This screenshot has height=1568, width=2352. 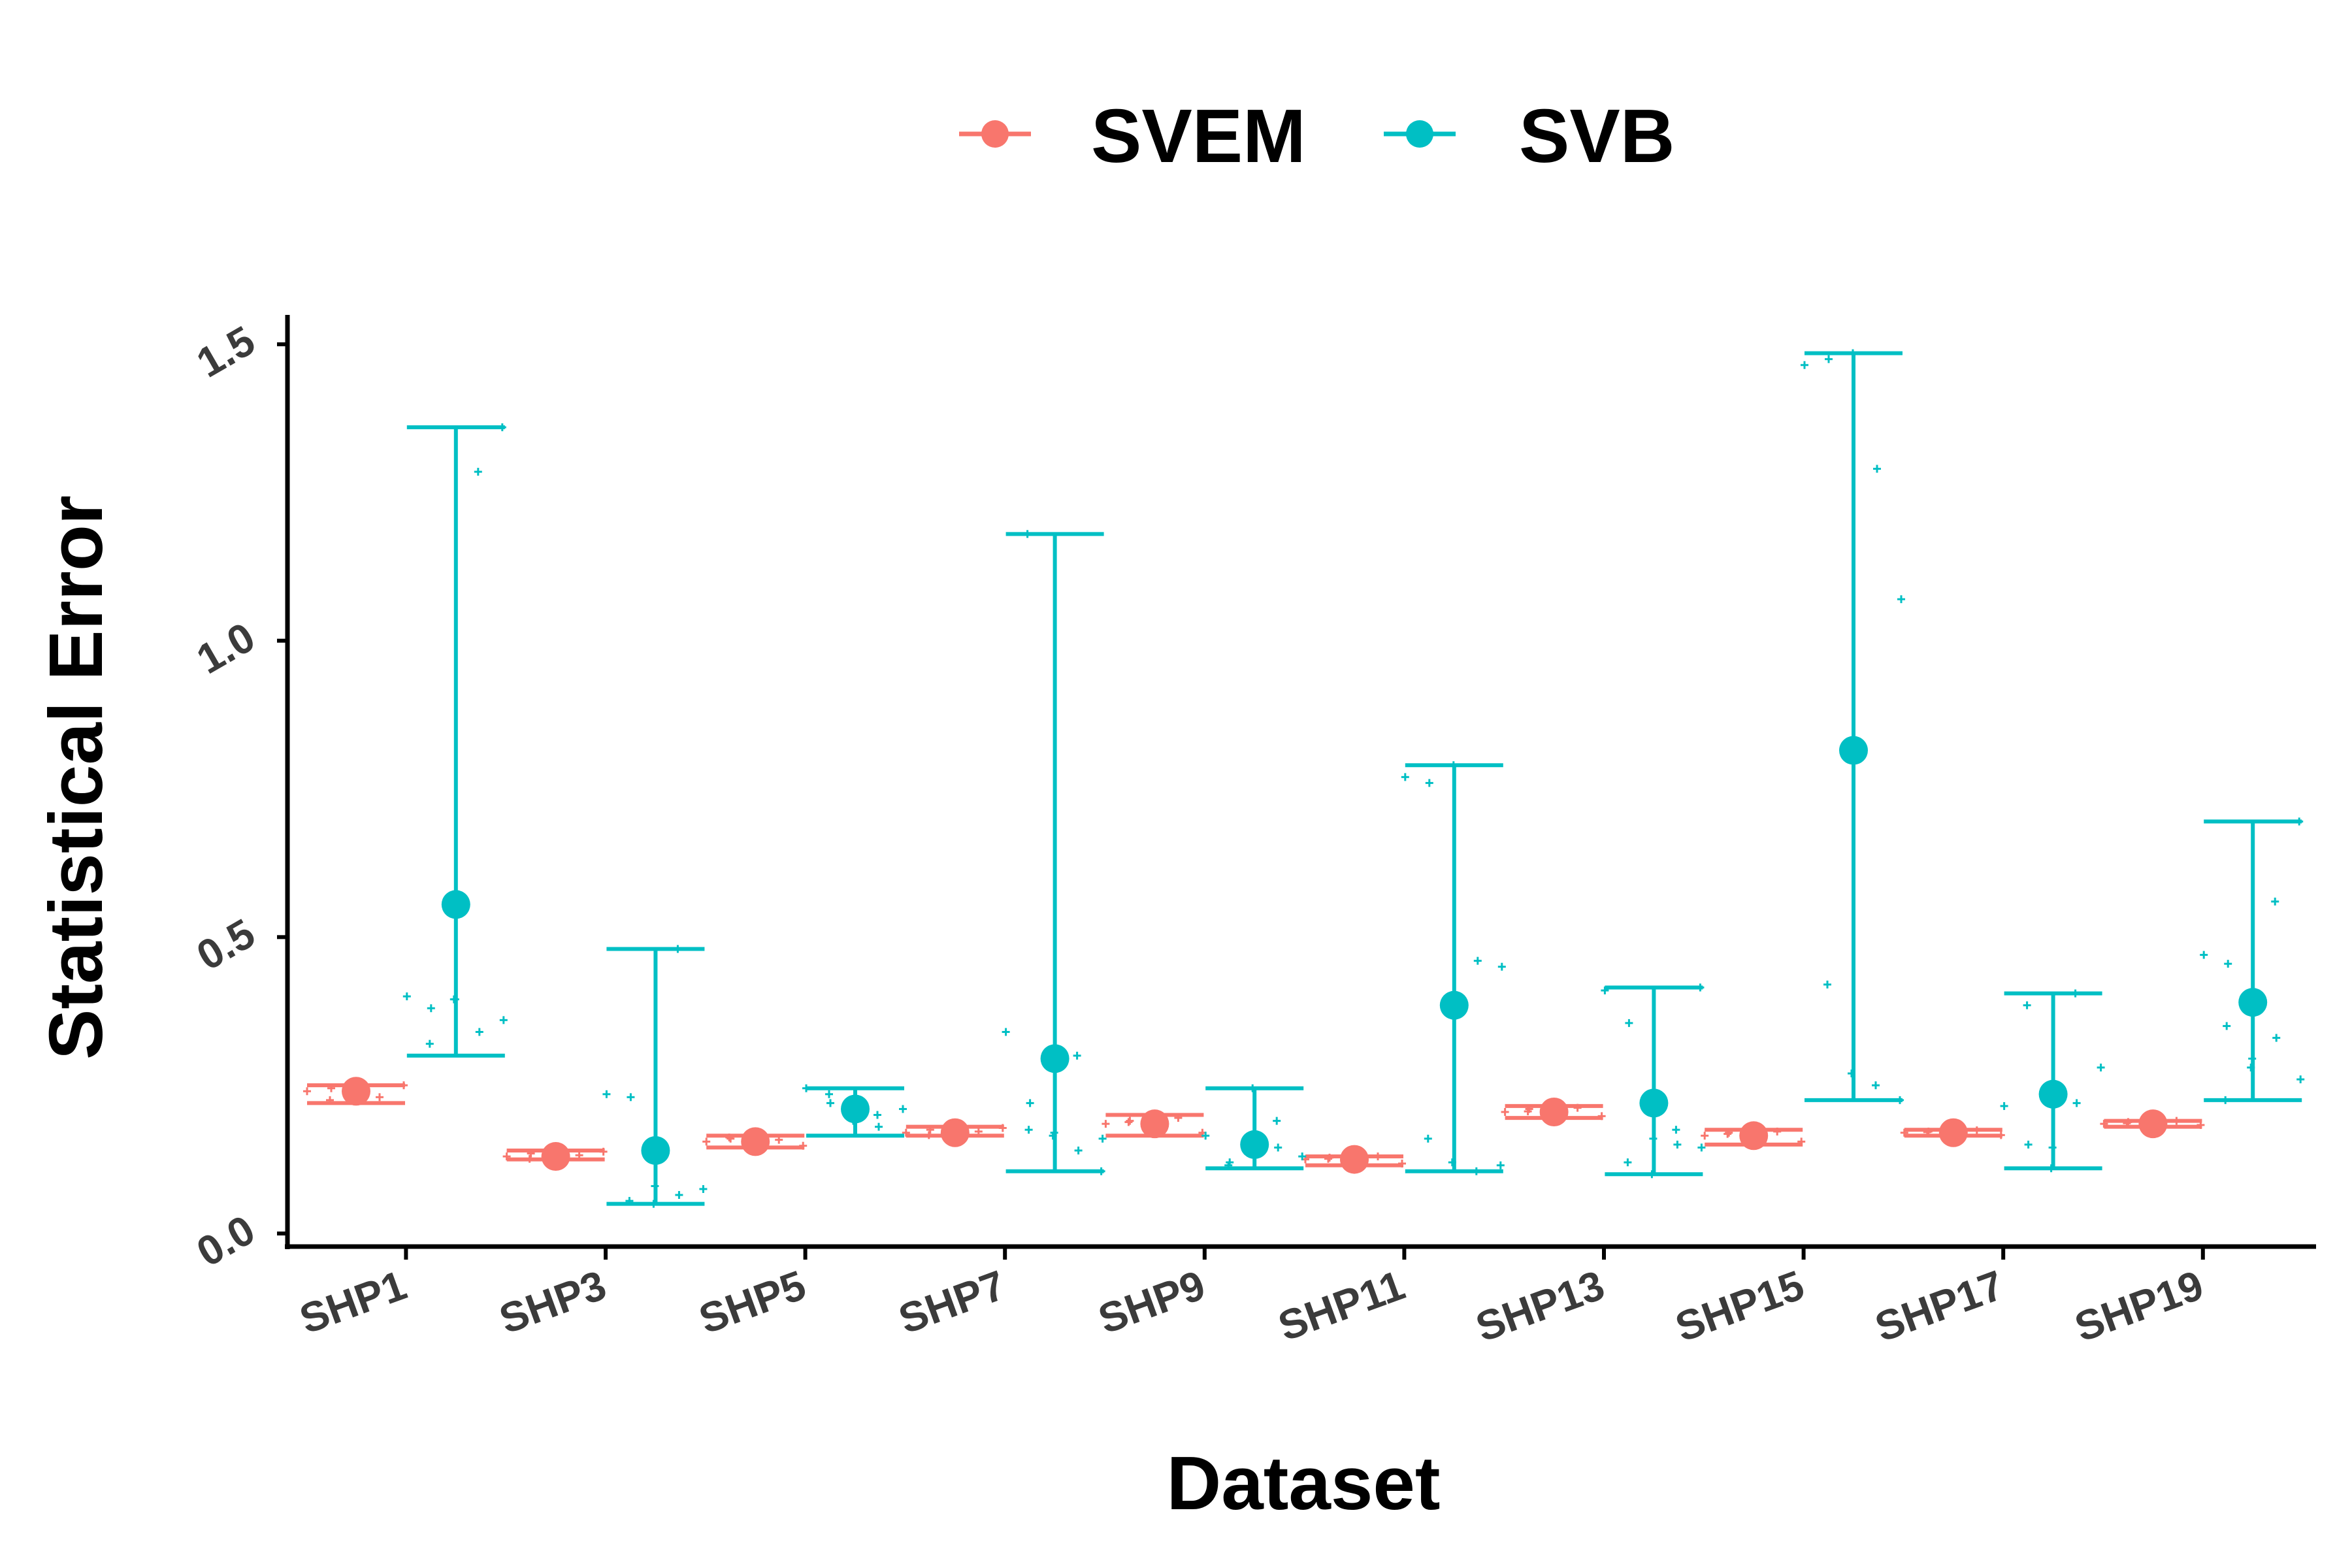 I want to click on legend-key-svem-dot, so click(x=995, y=134).